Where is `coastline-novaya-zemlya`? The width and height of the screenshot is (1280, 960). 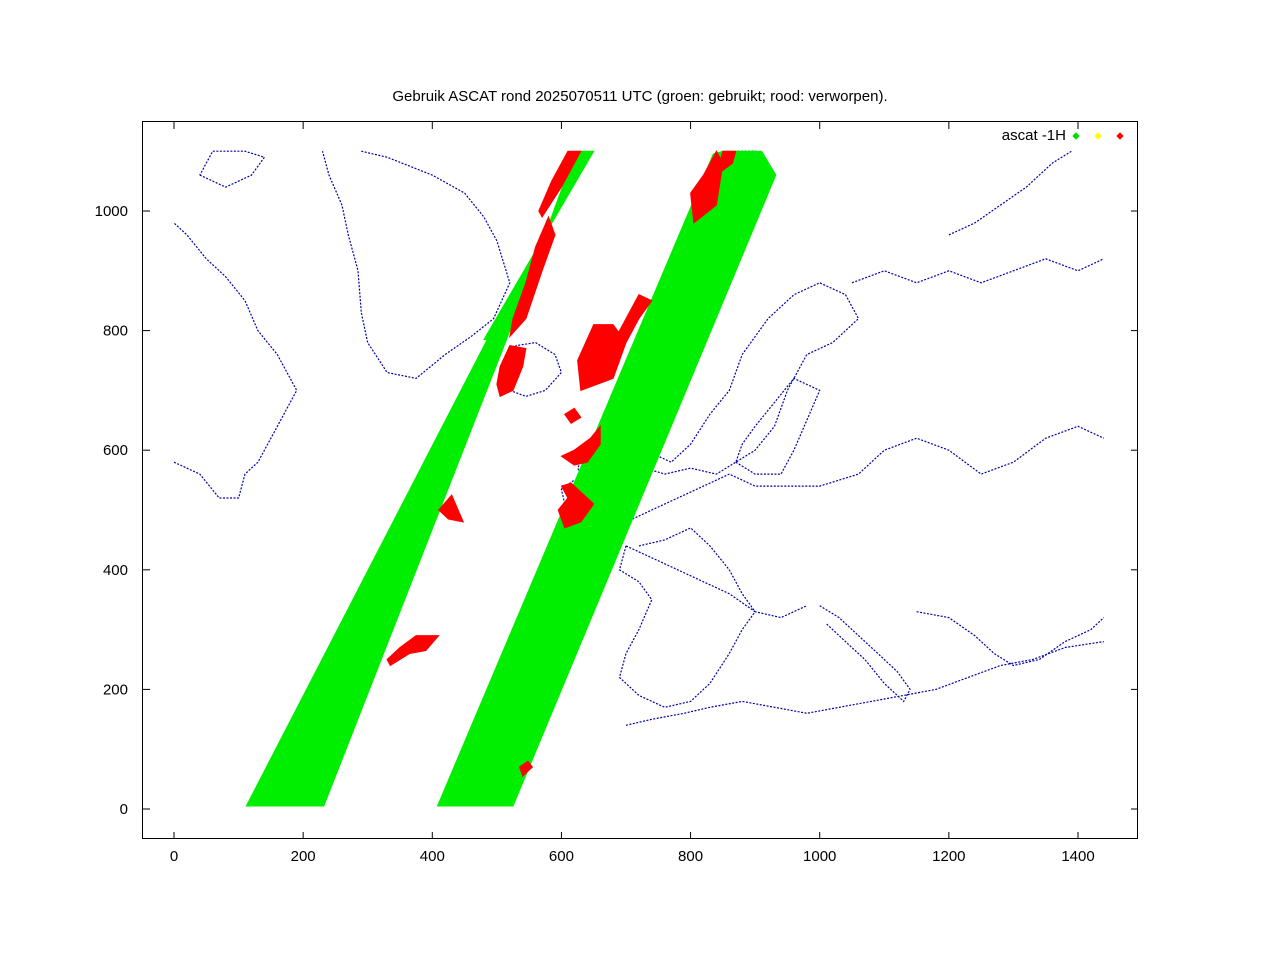 coastline-novaya-zemlya is located at coordinates (1010, 193).